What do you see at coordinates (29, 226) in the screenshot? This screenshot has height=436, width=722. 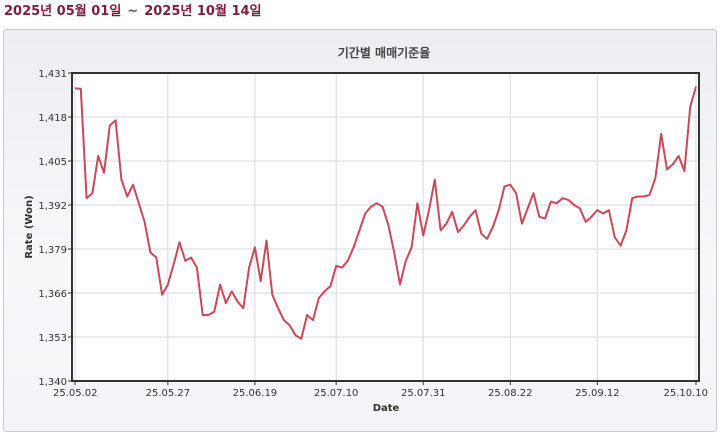 I see `y-axis-label: Rate (Won)` at bounding box center [29, 226].